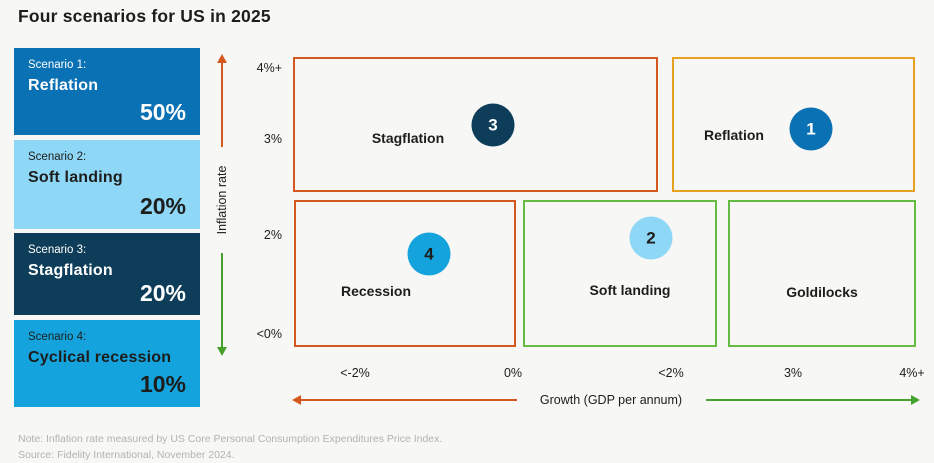  What do you see at coordinates (222, 351) in the screenshot?
I see `inflation-axis-down-arrow-icon` at bounding box center [222, 351].